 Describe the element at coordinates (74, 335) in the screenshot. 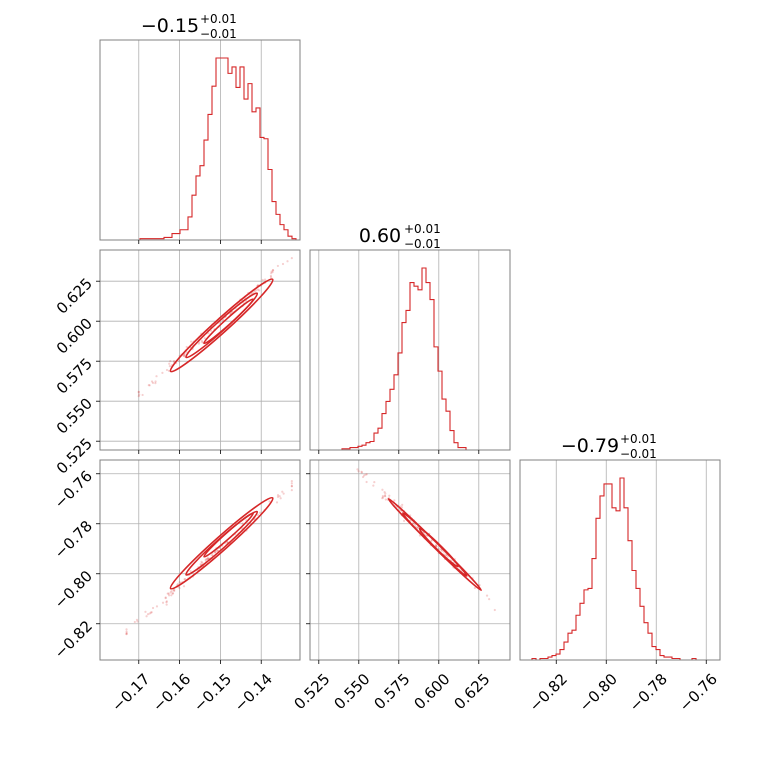

I see `y-tick-label-1-3: 0.600` at that location.